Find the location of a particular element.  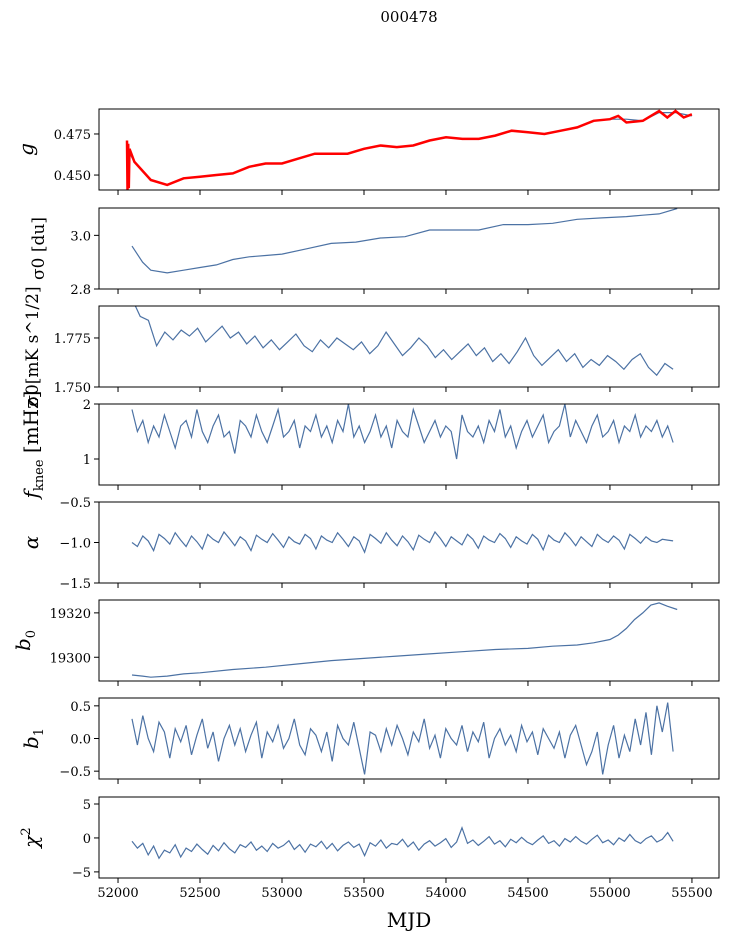

x-tick-label: 54500 is located at coordinates (527, 893).